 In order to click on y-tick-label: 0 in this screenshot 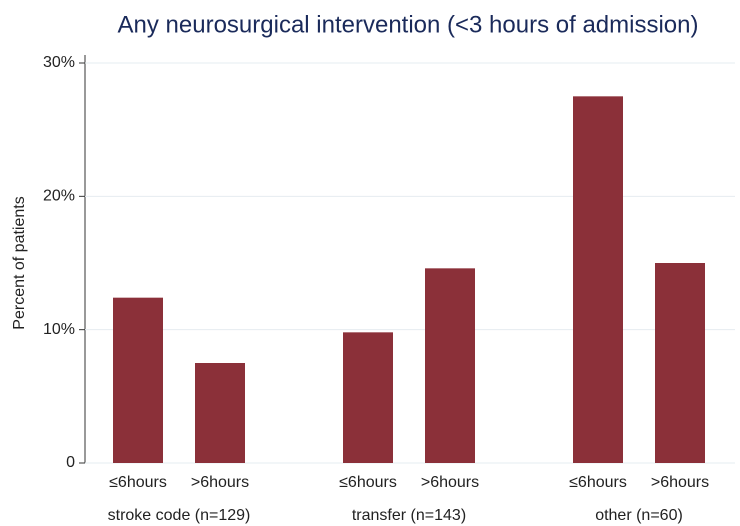, I will do `click(70, 462)`.